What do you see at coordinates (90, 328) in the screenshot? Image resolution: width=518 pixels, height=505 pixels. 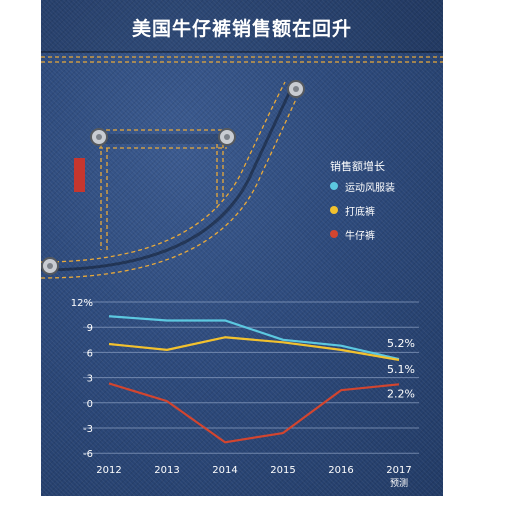 I see `y-tick-label: 9` at bounding box center [90, 328].